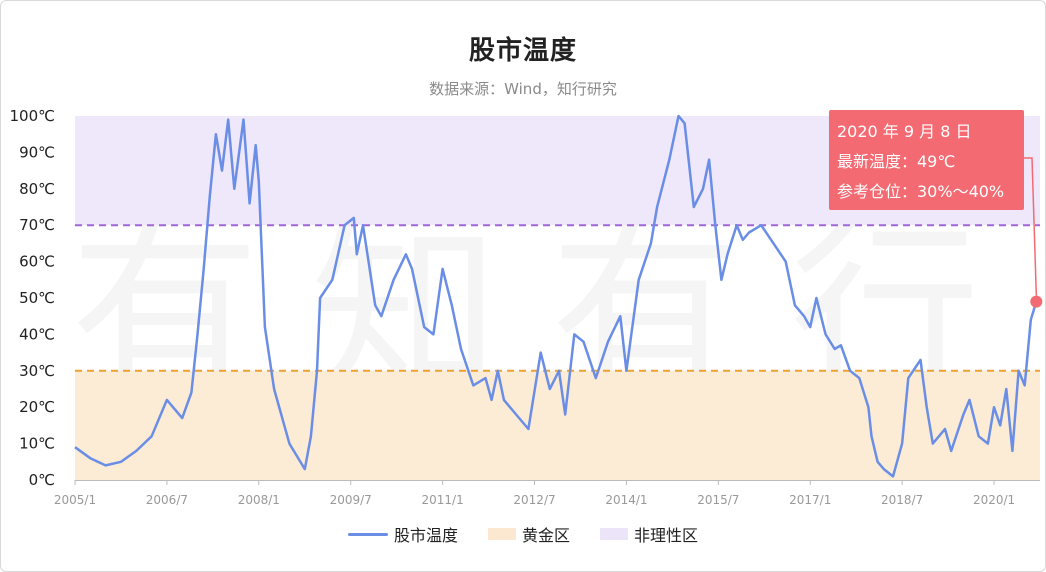  Describe the element at coordinates (75, 500) in the screenshot. I see `x-tick-label: 2005/1` at that location.